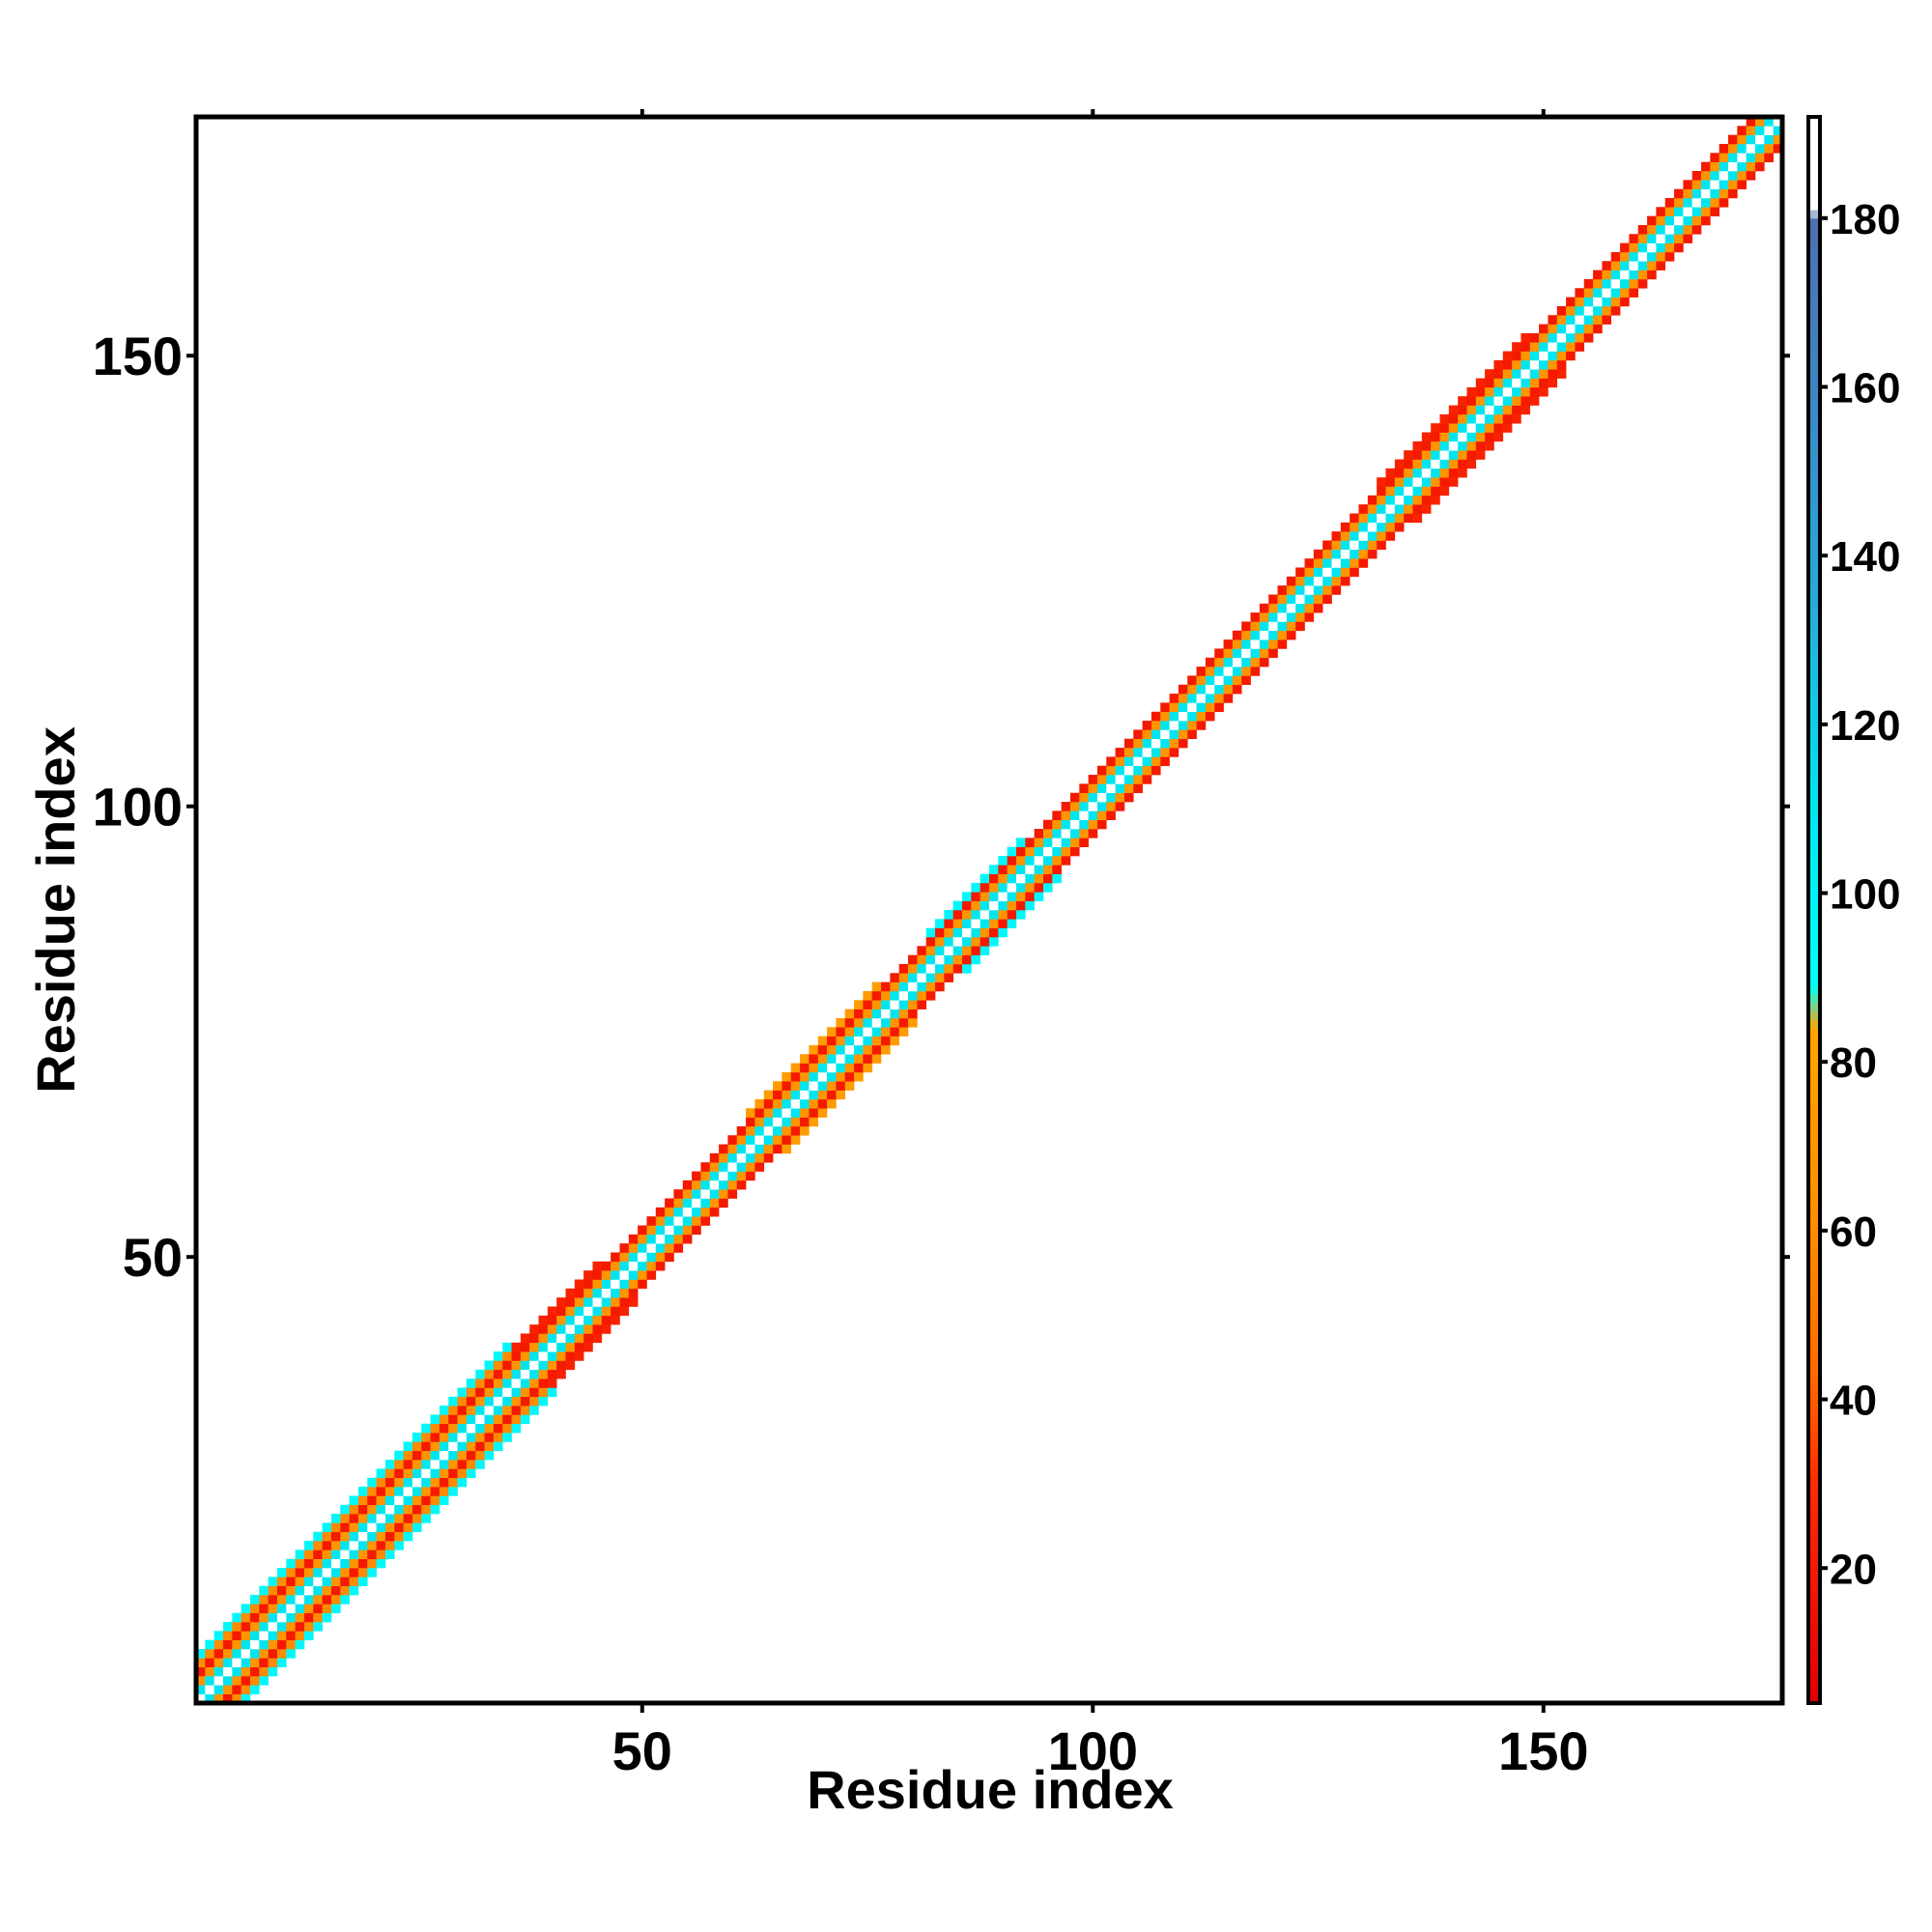 Image resolution: width=1932 pixels, height=1932 pixels. I want to click on x-axis-title: Residue index, so click(990, 1789).